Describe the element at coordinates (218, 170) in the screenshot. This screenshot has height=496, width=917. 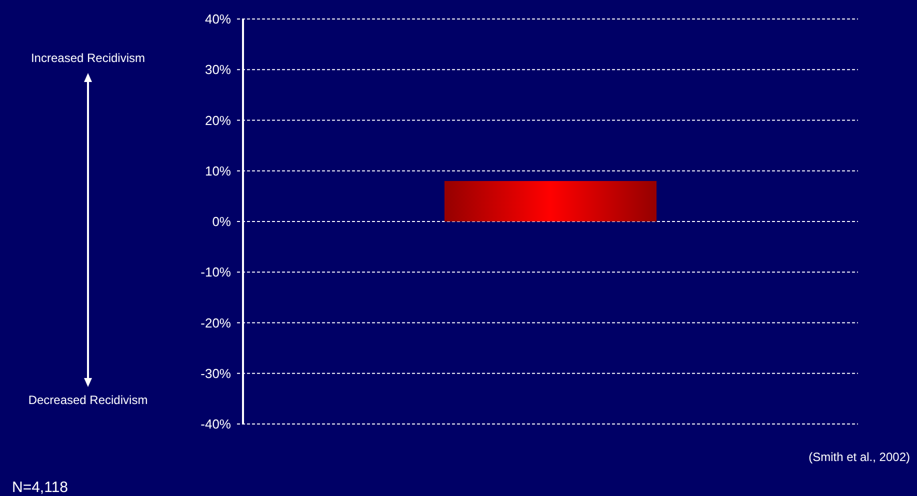
I see `y-tick-label: 10%` at that location.